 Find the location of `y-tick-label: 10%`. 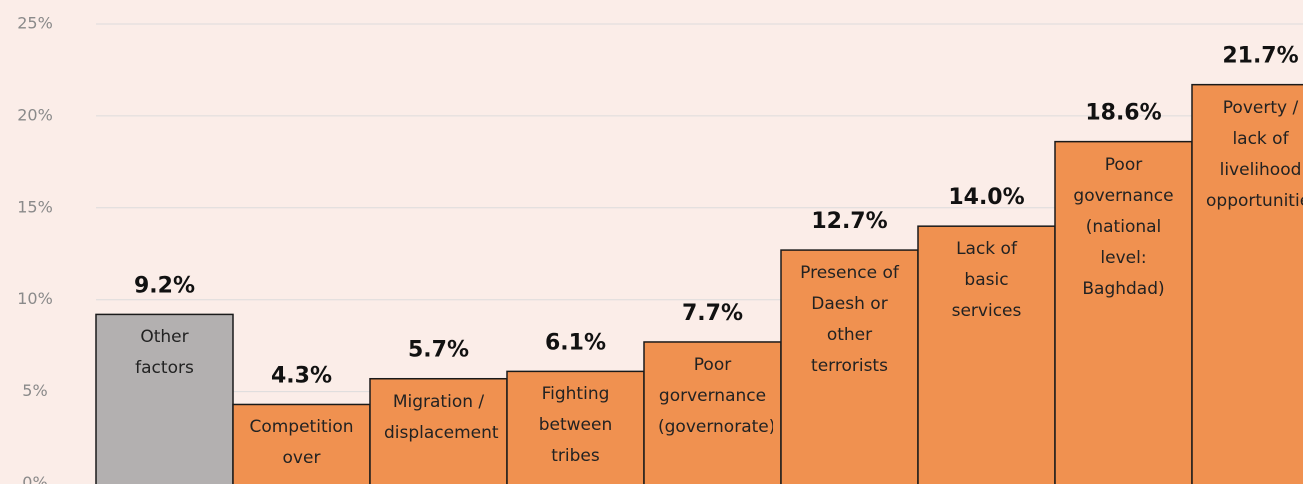

y-tick-label: 10% is located at coordinates (35, 298).